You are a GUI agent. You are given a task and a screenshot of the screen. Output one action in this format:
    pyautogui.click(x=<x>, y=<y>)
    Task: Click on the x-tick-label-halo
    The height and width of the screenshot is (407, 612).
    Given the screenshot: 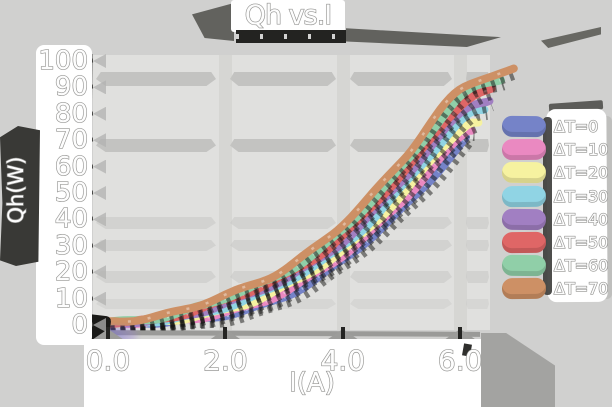 What is the action you would take?
    pyautogui.click(x=282, y=373)
    